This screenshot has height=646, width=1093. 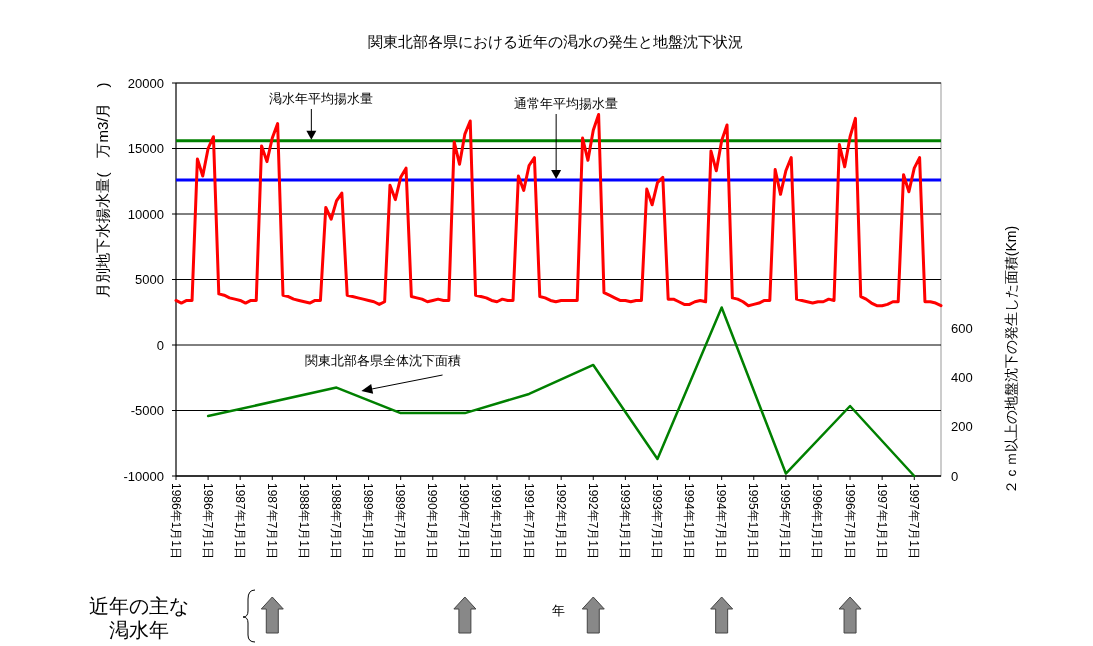 I want to click on x-tick-label: 1994年7月1日, so click(x=721, y=521).